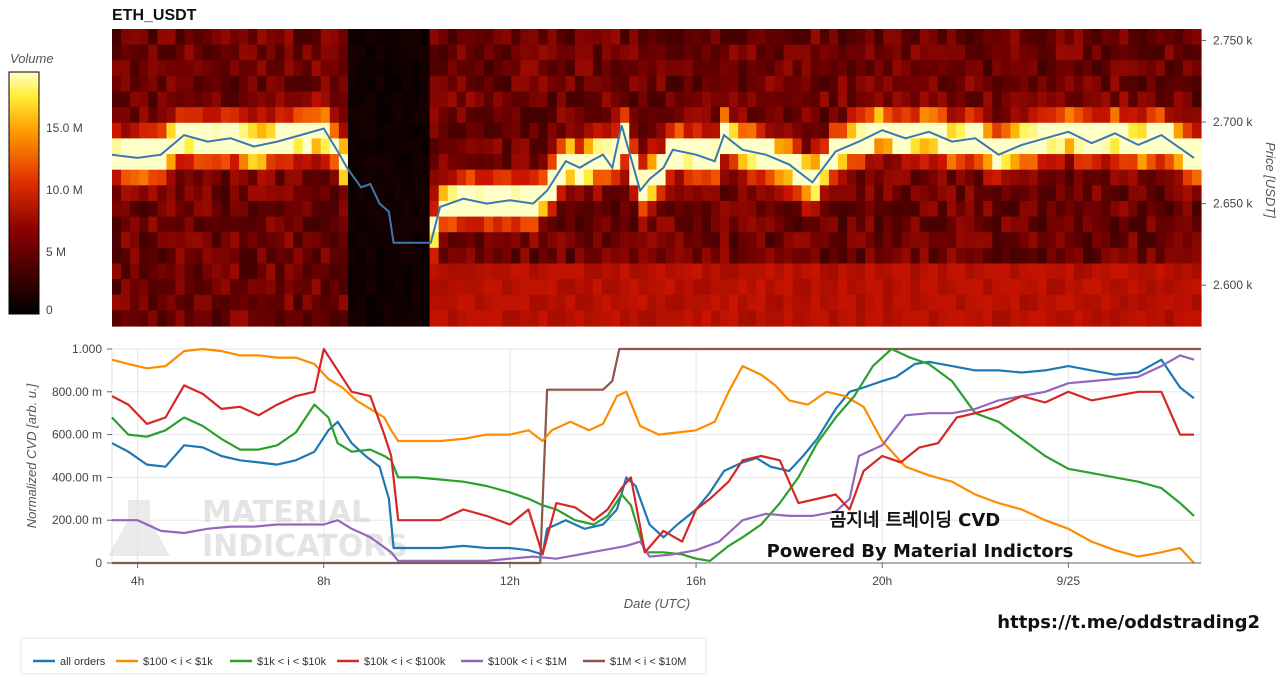  Describe the element at coordinates (64, 128) in the screenshot. I see `colorbar-tick-label: 15.0 M` at that location.